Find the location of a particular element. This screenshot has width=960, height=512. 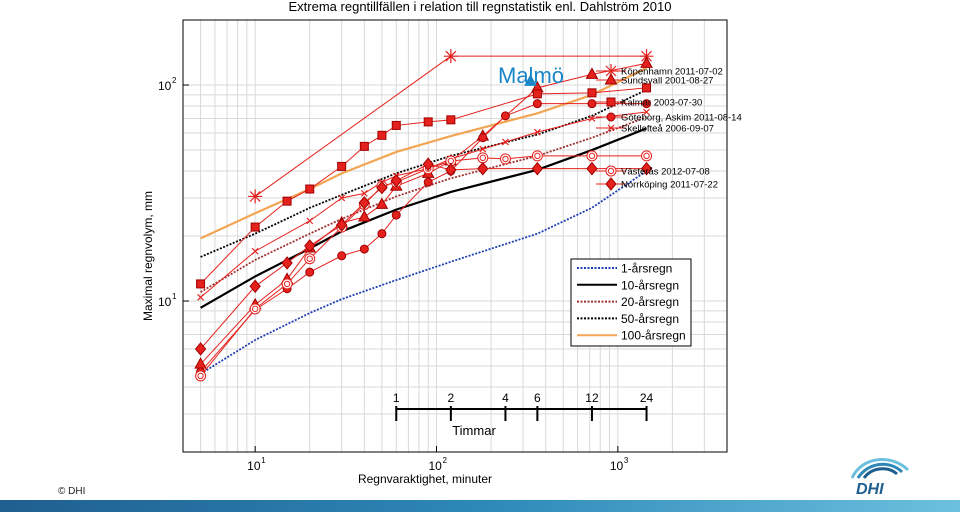

legend-sundsvall-marker is located at coordinates (611, 78).